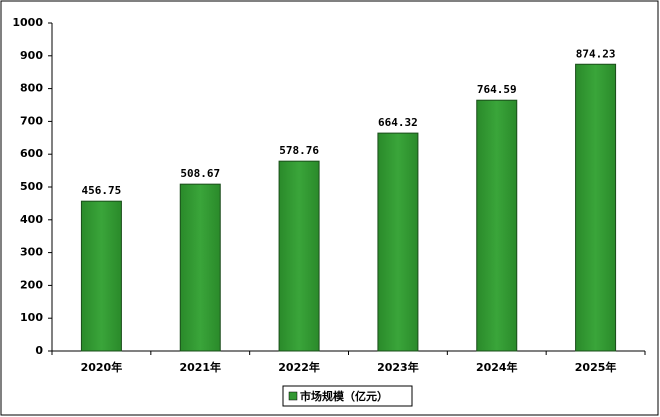 This screenshot has width=660, height=417. Describe the element at coordinates (293, 396) in the screenshot. I see `legend-swatch` at that location.